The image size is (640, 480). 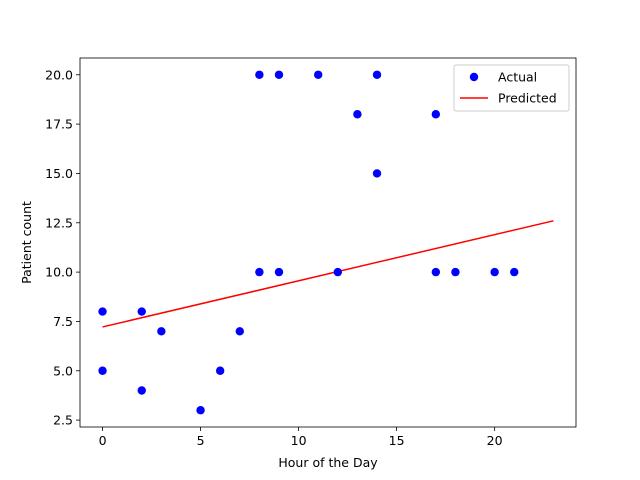 I want to click on y-tick-label: 5.0, so click(x=63, y=370).